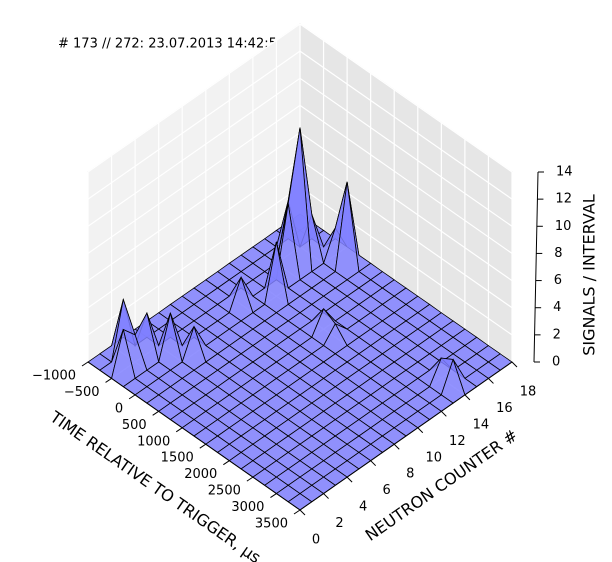 This screenshot has height=562, width=612. What do you see at coordinates (177, 458) in the screenshot?
I see `x-tick-label: 1500` at bounding box center [177, 458].